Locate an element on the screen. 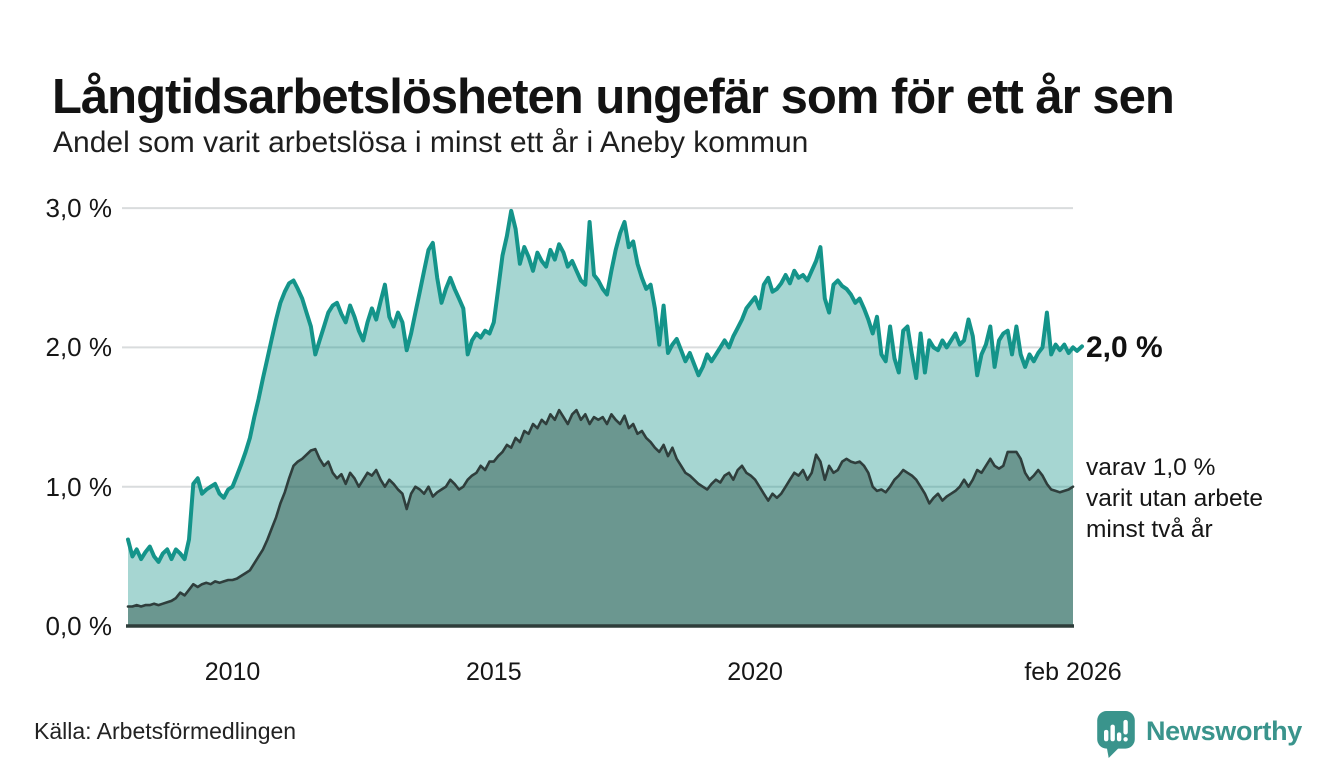 This screenshot has height=780, width=1340. brand-name: Newsworthy is located at coordinates (1223, 731).